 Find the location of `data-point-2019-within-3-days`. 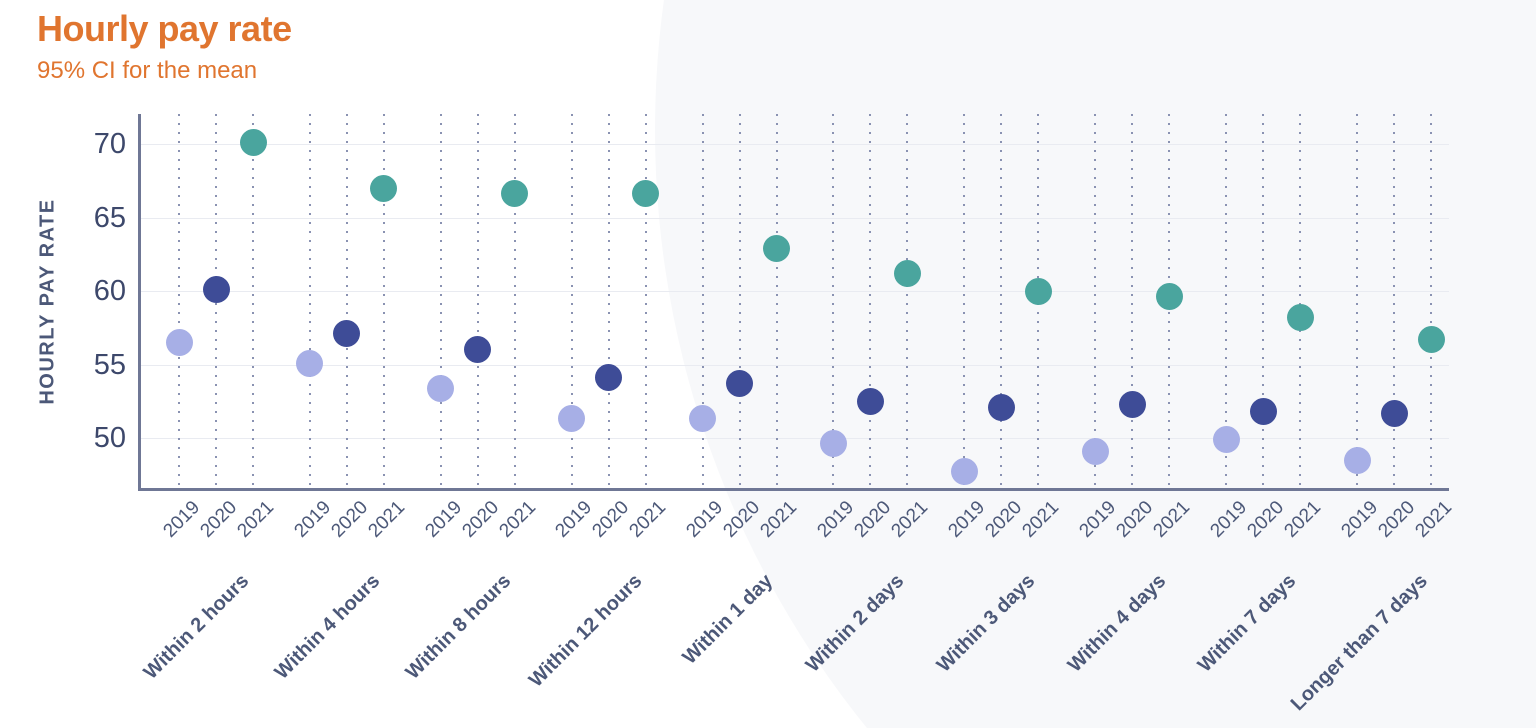

data-point-2019-within-3-days is located at coordinates (964, 472).